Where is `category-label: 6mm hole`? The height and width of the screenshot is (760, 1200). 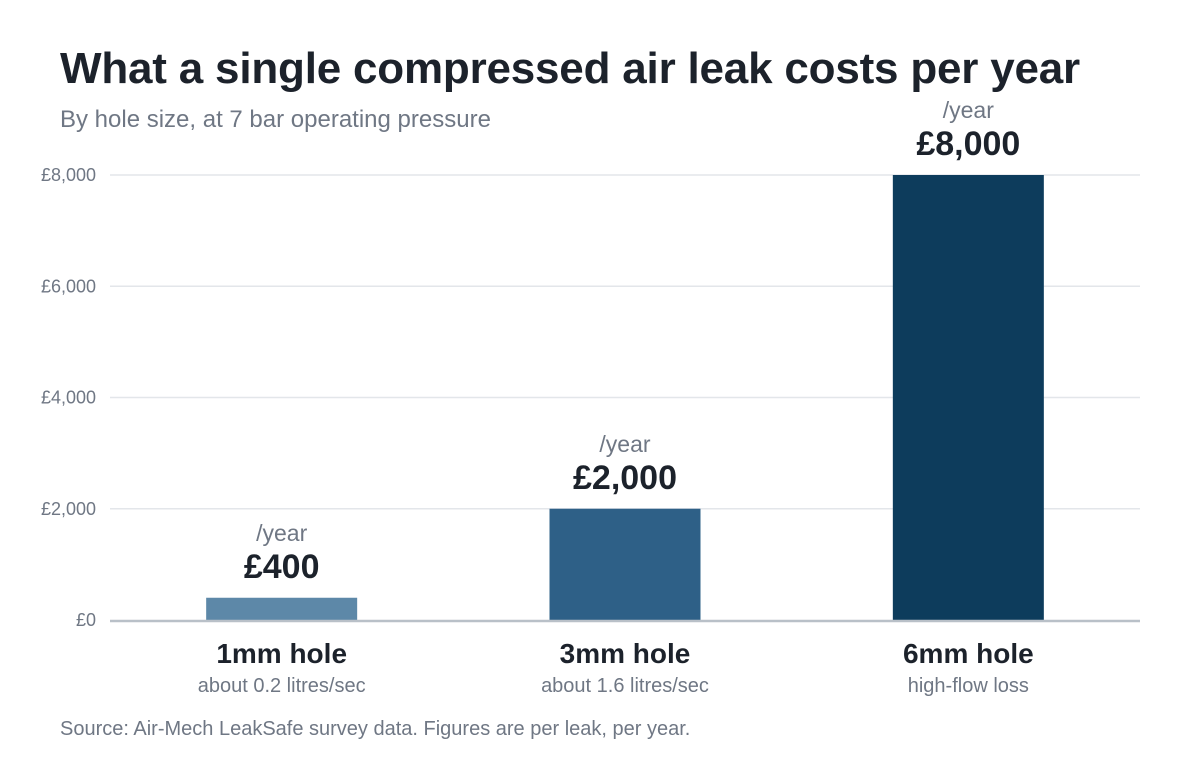 category-label: 6mm hole is located at coordinates (968, 653).